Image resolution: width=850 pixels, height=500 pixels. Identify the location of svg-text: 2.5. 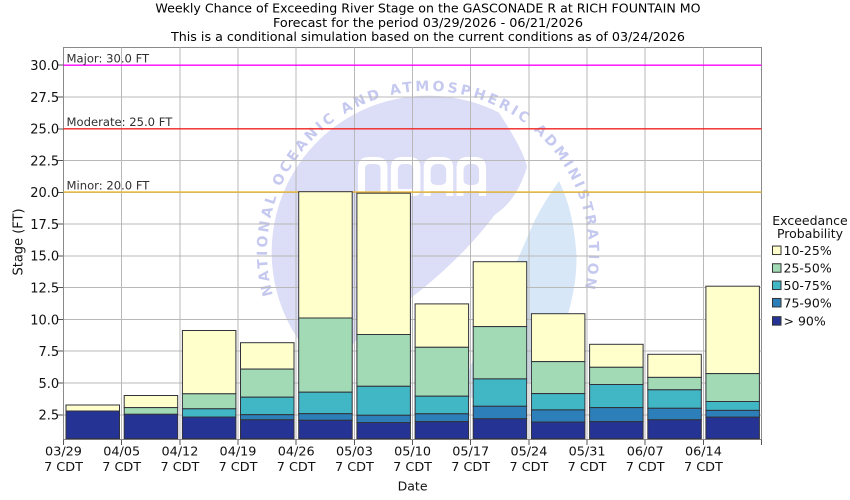
(49, 416).